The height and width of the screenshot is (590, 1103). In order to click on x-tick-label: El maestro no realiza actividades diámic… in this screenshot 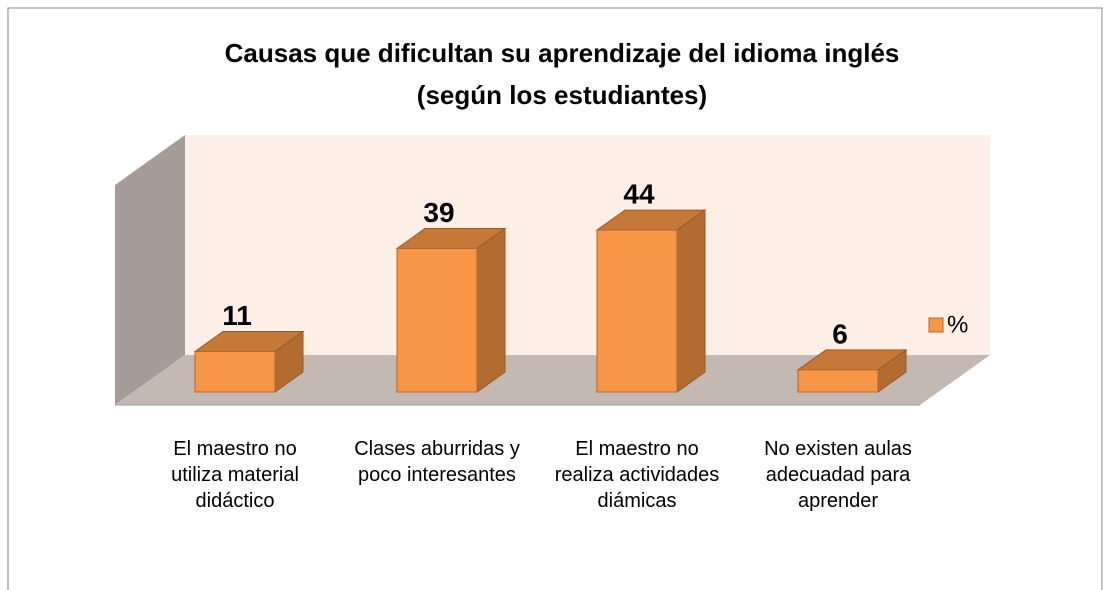, I will do `click(637, 475)`.